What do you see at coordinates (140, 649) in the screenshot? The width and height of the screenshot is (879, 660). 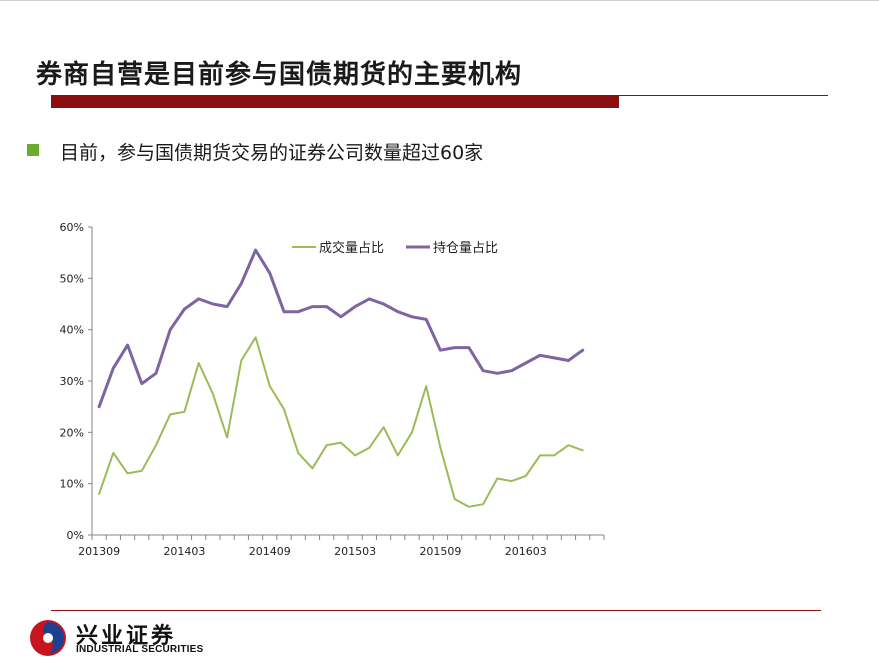 I see `logo-brand-en: INDUSTRIAL SECURITIES` at bounding box center [140, 649].